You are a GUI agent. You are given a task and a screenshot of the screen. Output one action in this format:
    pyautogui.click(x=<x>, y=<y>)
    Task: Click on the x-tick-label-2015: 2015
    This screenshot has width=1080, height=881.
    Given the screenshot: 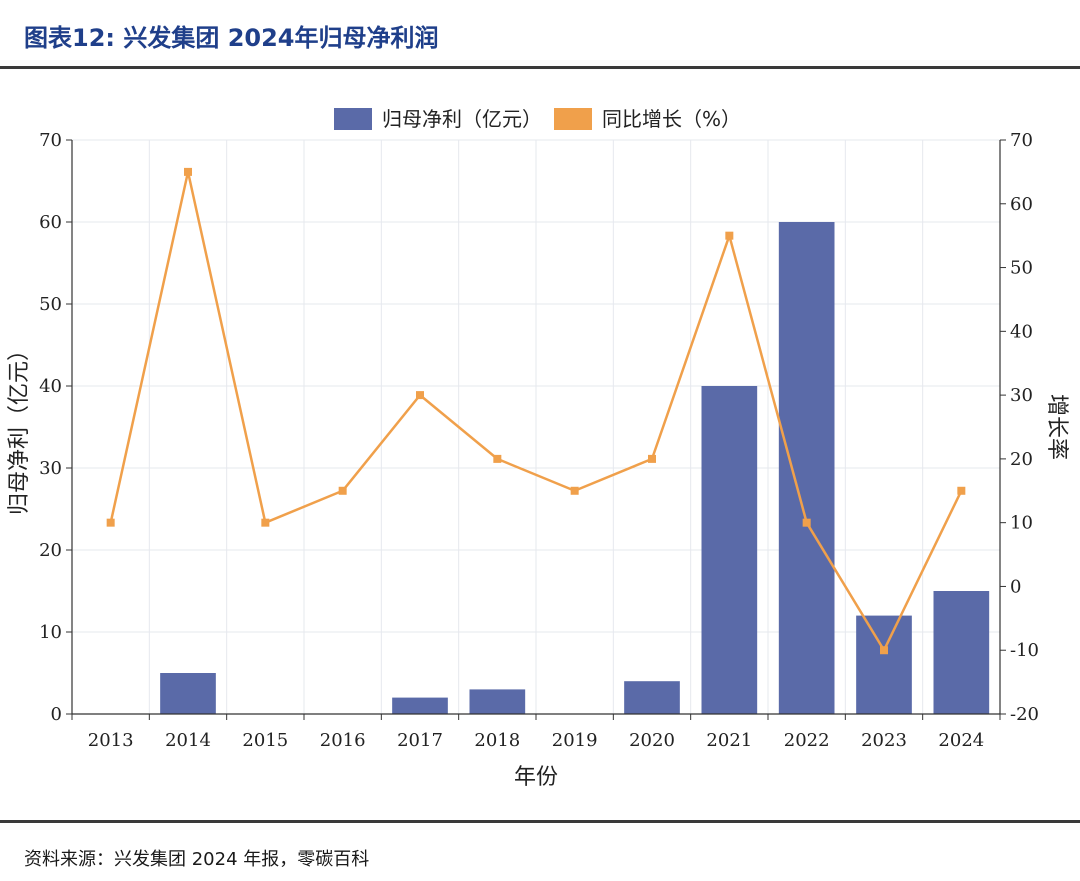 What is the action you would take?
    pyautogui.click(x=265, y=740)
    